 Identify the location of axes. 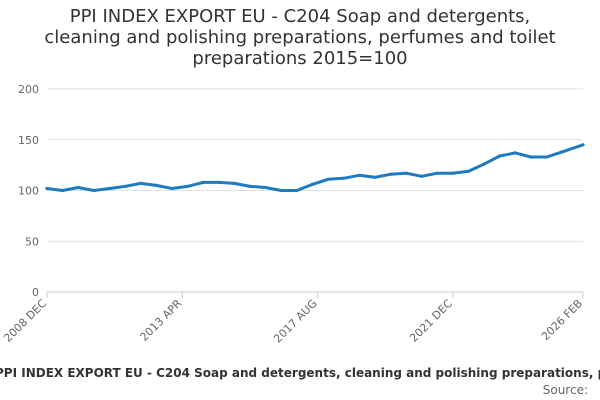
(315, 294).